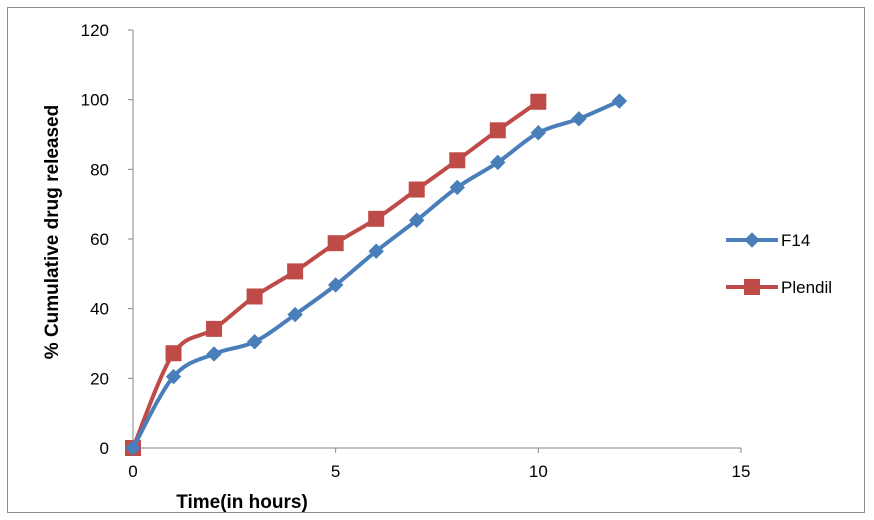  What do you see at coordinates (104, 448) in the screenshot?
I see `y-tick-label: 0` at bounding box center [104, 448].